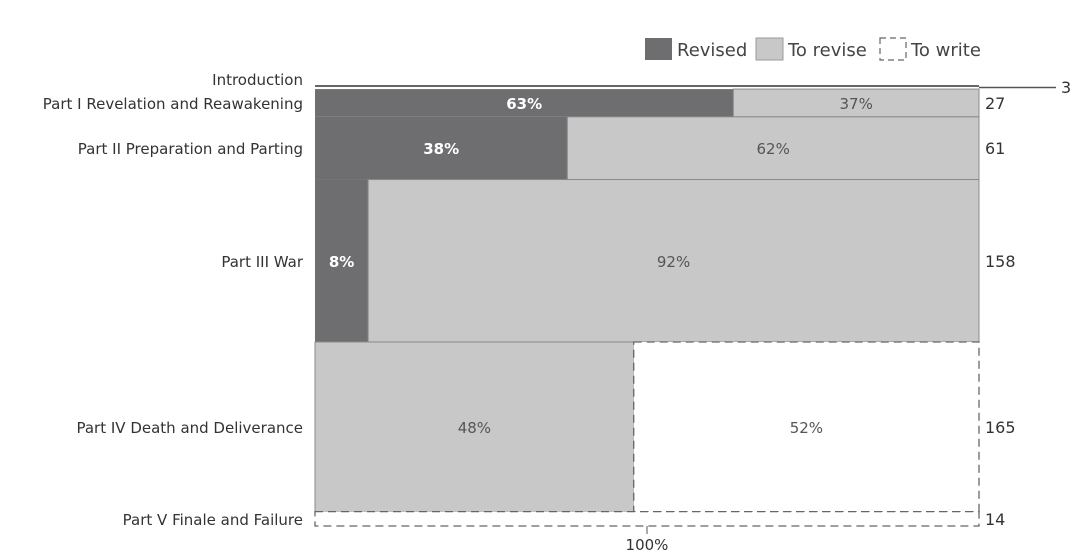 The height and width of the screenshot is (560, 1082). I want to click on legend-swatch-to-write, so click(893, 49).